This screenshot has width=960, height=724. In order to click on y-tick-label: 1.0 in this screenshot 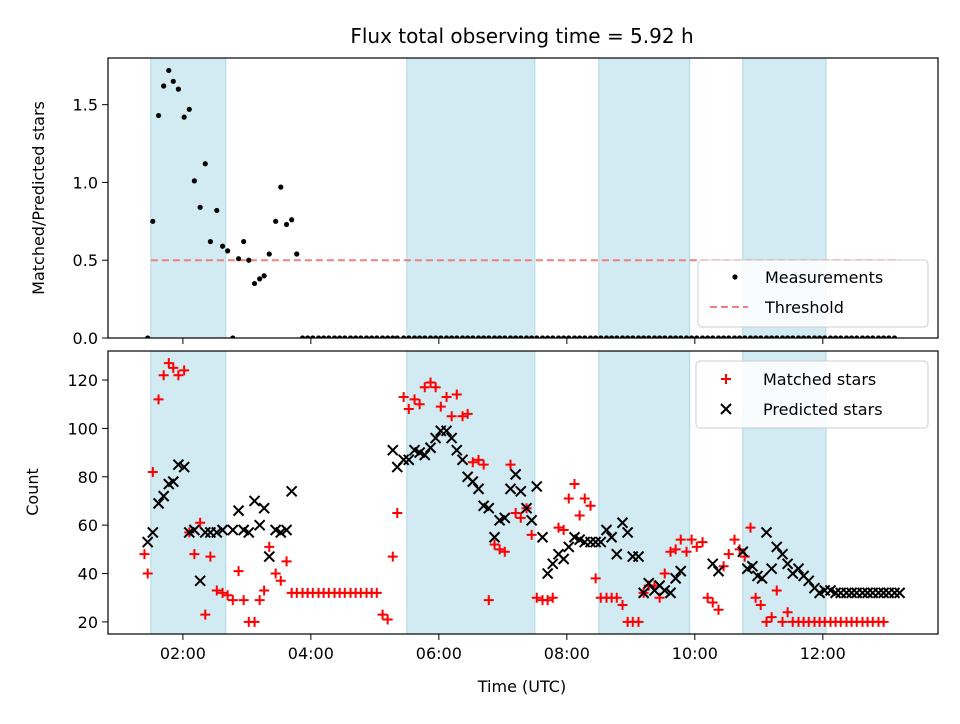, I will do `click(85, 182)`.